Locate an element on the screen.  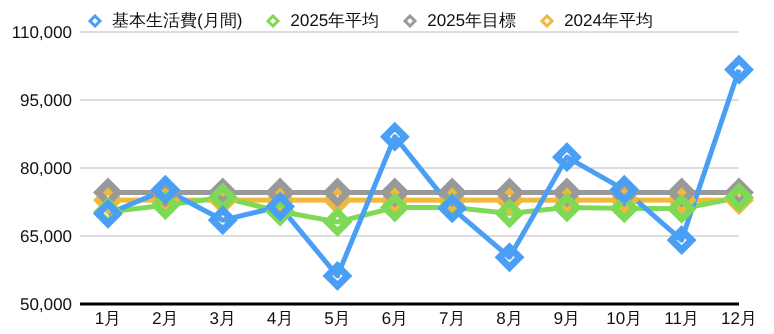
x-tick-label: 7月 is located at coordinates (452, 318).